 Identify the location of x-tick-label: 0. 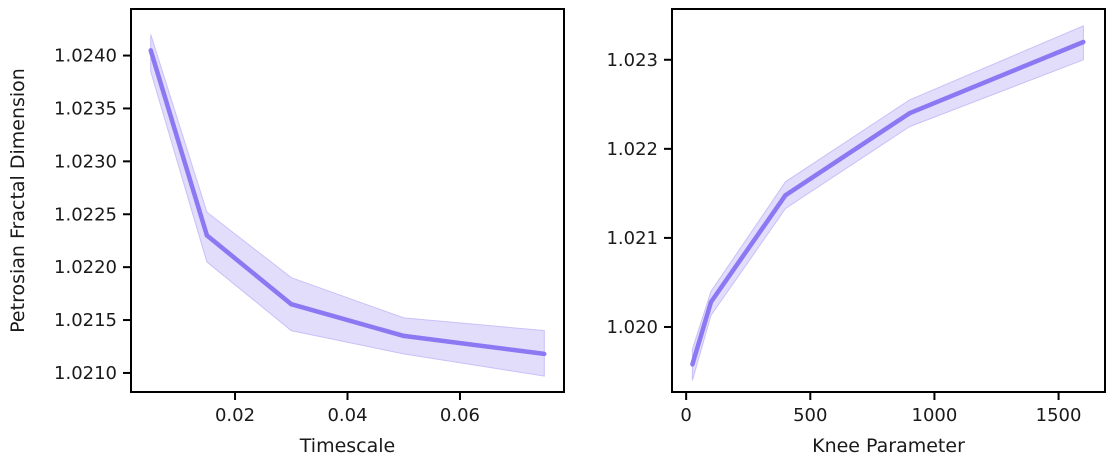
(685, 415).